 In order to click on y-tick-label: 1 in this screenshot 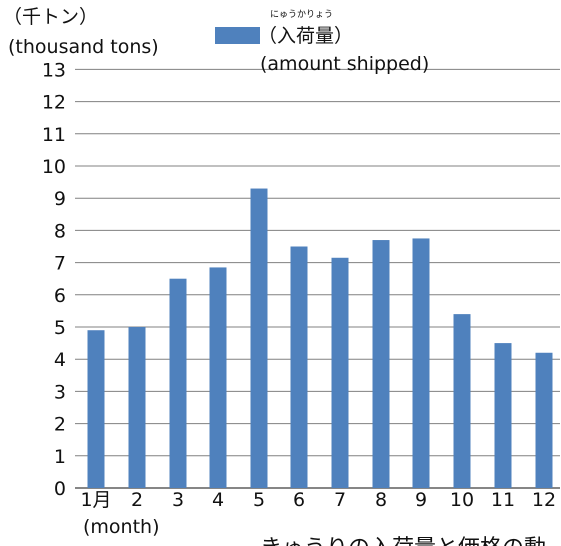, I will do `click(60, 457)`.